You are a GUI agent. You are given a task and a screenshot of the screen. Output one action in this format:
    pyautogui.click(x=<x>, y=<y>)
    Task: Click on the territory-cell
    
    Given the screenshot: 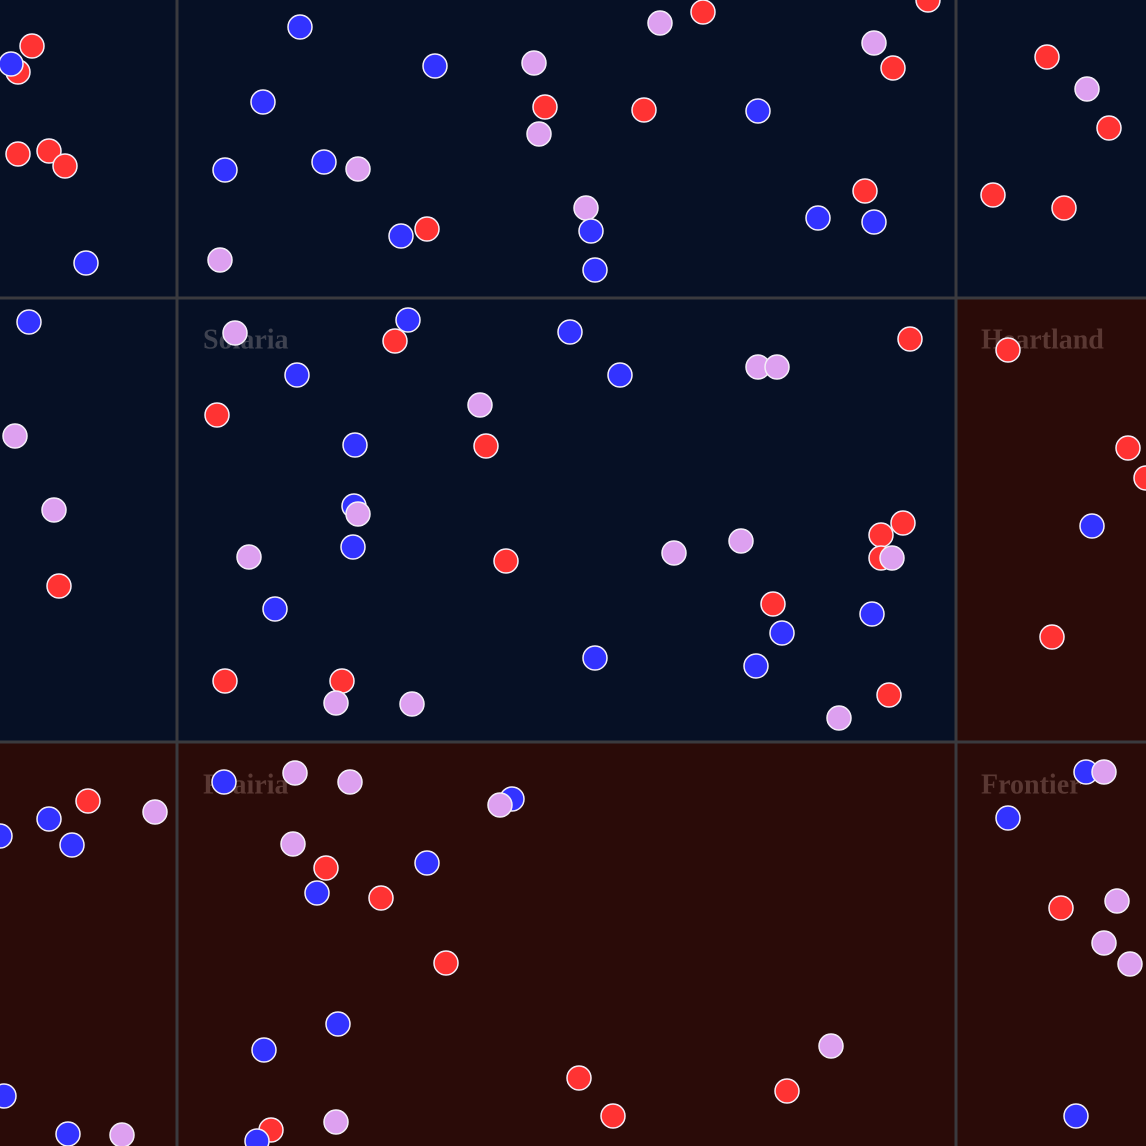 What is the action you would take?
    pyautogui.click(x=1051, y=520)
    